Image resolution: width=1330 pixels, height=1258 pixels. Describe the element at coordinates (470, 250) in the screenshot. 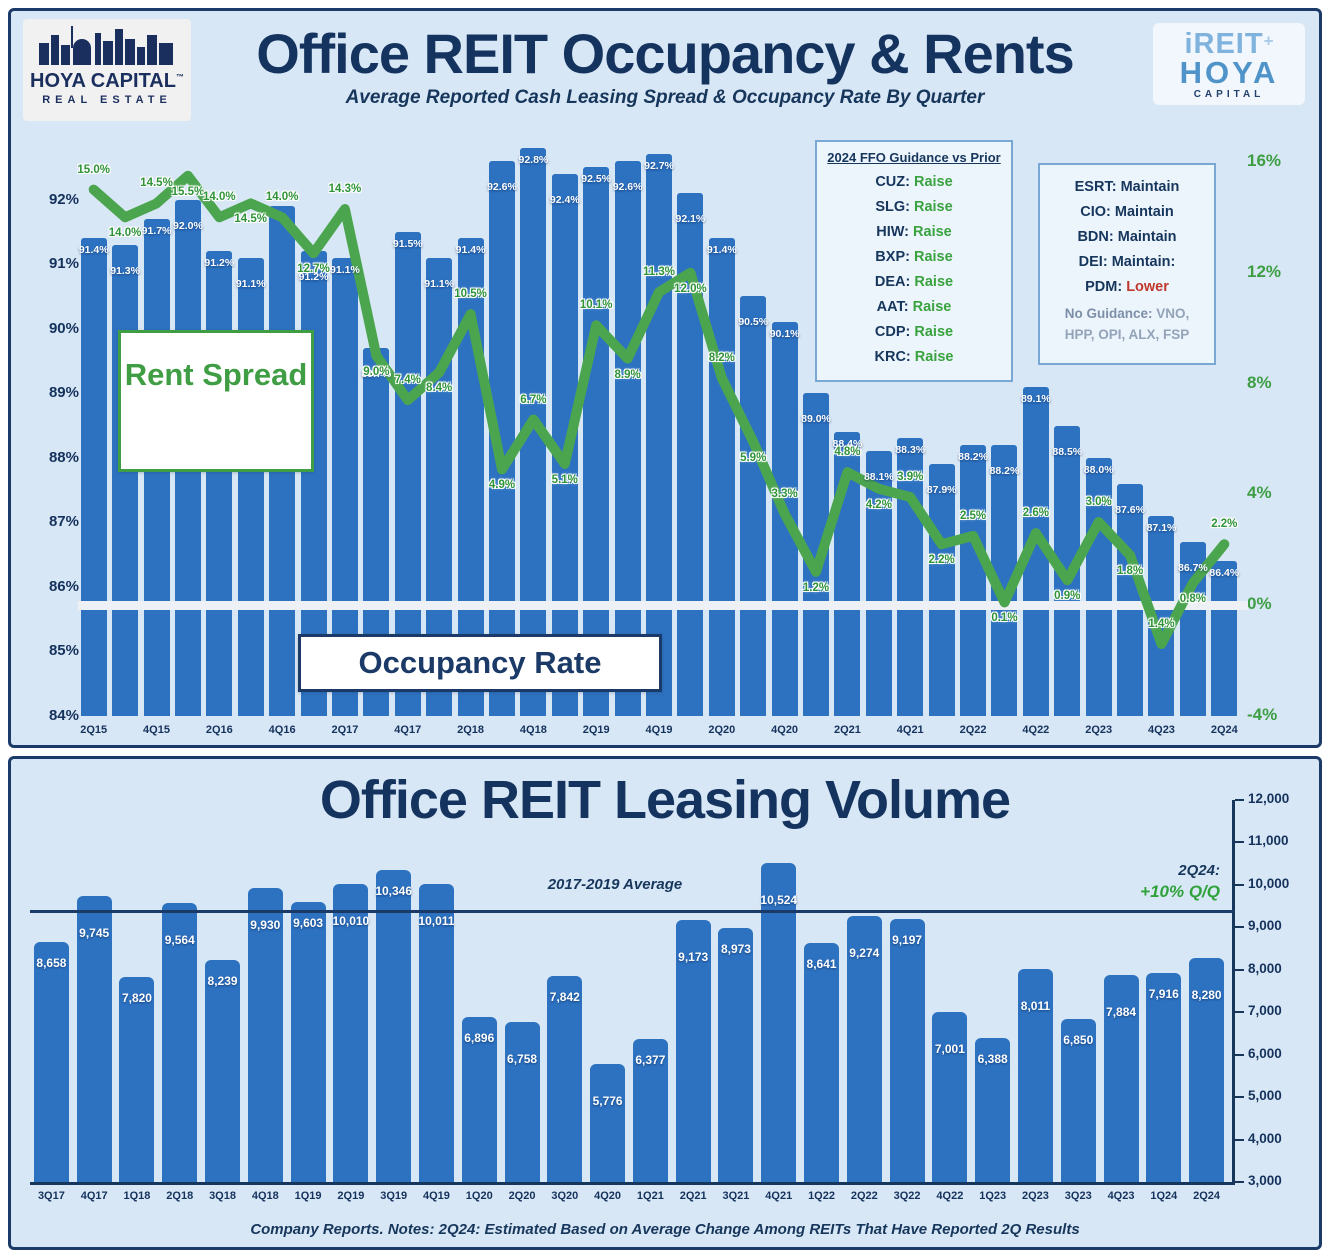

I see `occupancy-value-label: 91.4%` at that location.